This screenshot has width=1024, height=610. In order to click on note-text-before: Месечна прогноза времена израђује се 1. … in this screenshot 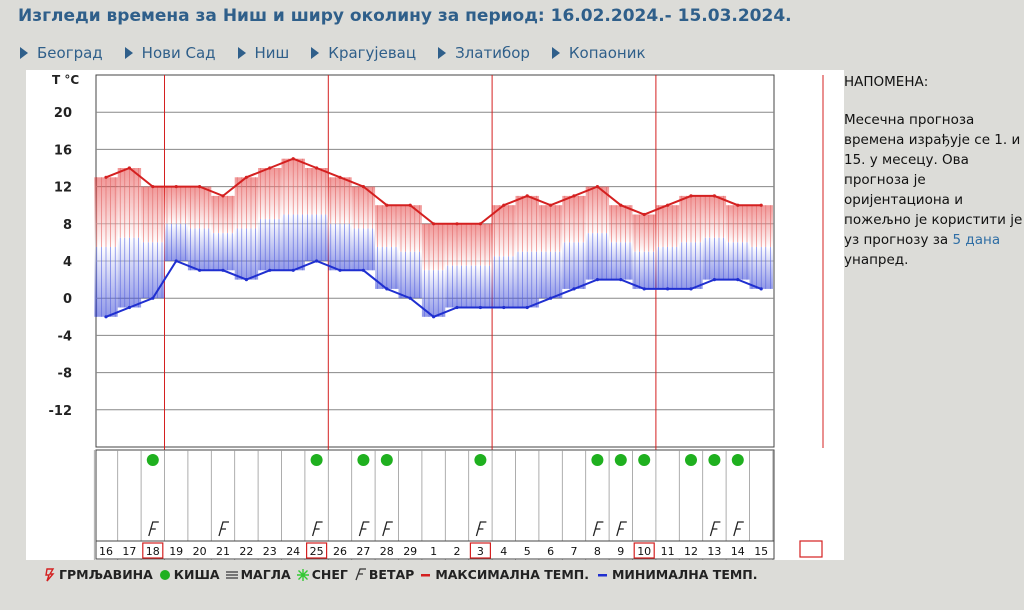, I will do `click(933, 180)`.